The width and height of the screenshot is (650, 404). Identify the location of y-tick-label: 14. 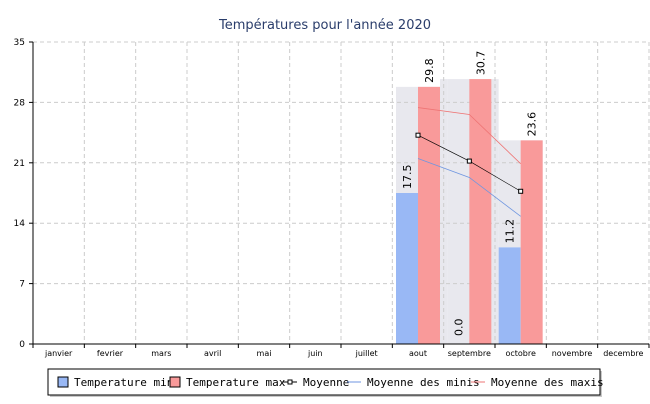
(20, 224).